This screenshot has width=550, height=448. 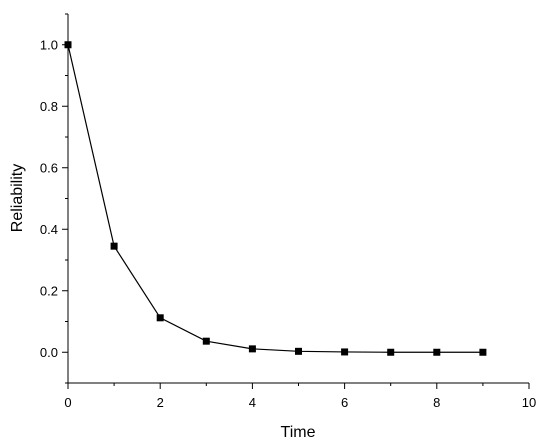 What do you see at coordinates (49, 229) in the screenshot?
I see `y-tick-label: 0.4` at bounding box center [49, 229].